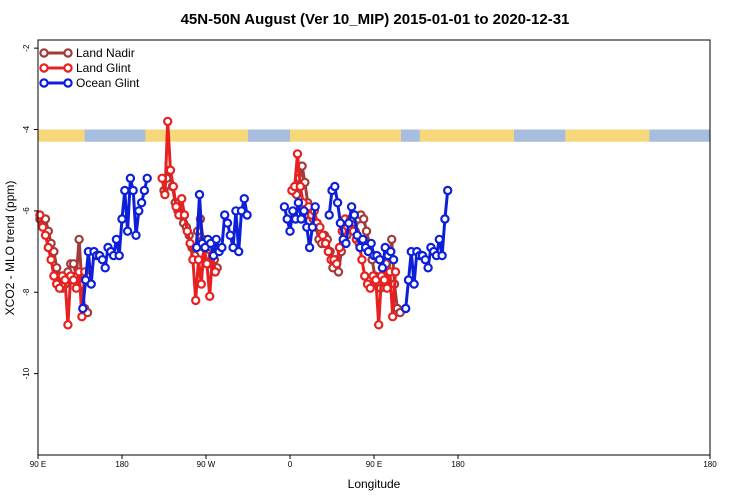 This screenshot has width=750, height=500. What do you see at coordinates (103, 68) in the screenshot?
I see `legend-label: Land Glint` at bounding box center [103, 68].